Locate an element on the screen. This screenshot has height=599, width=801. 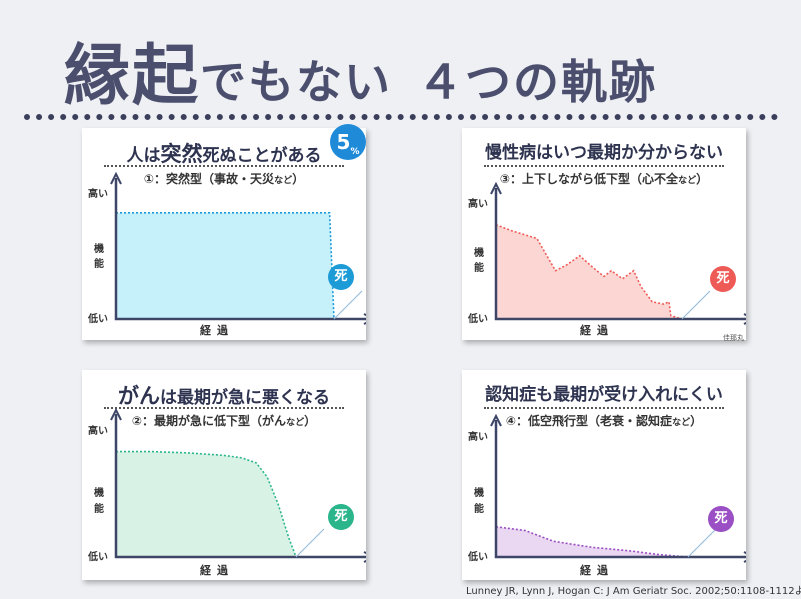
panel-subtitle: ②：最期が急に低下型（がんなど） is located at coordinates (224, 421).